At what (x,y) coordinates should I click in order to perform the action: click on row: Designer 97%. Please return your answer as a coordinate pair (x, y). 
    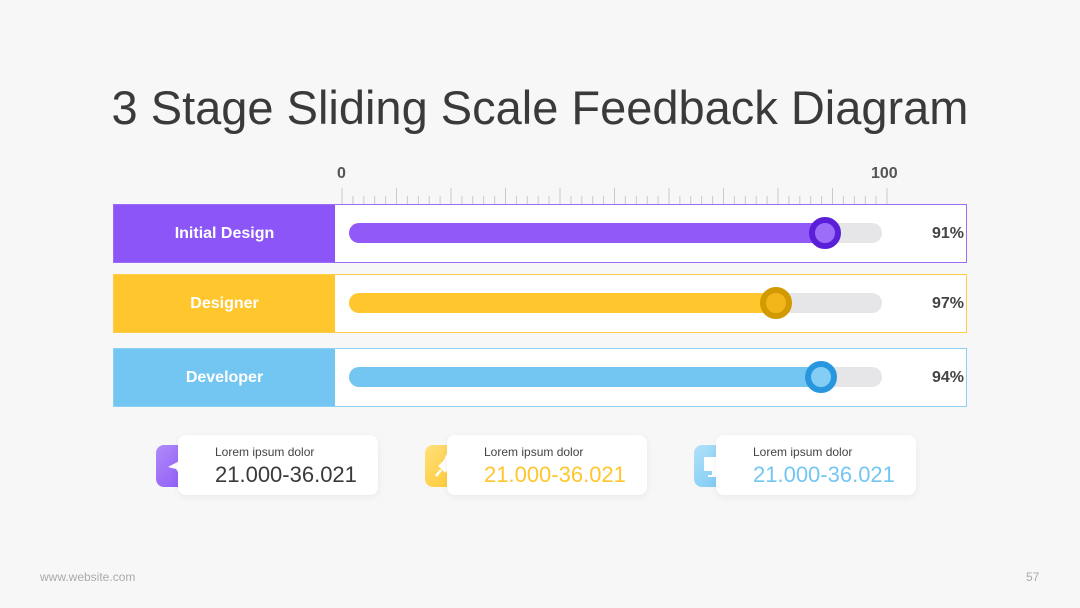
    Looking at the image, I should click on (540, 303).